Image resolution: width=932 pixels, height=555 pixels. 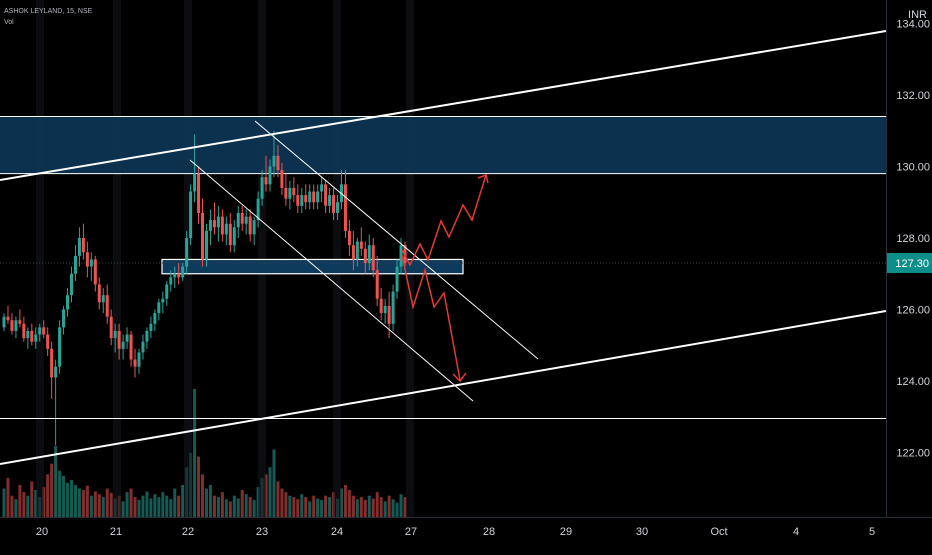 What do you see at coordinates (872, 532) in the screenshot?
I see `time-tick-label: 5` at bounding box center [872, 532].